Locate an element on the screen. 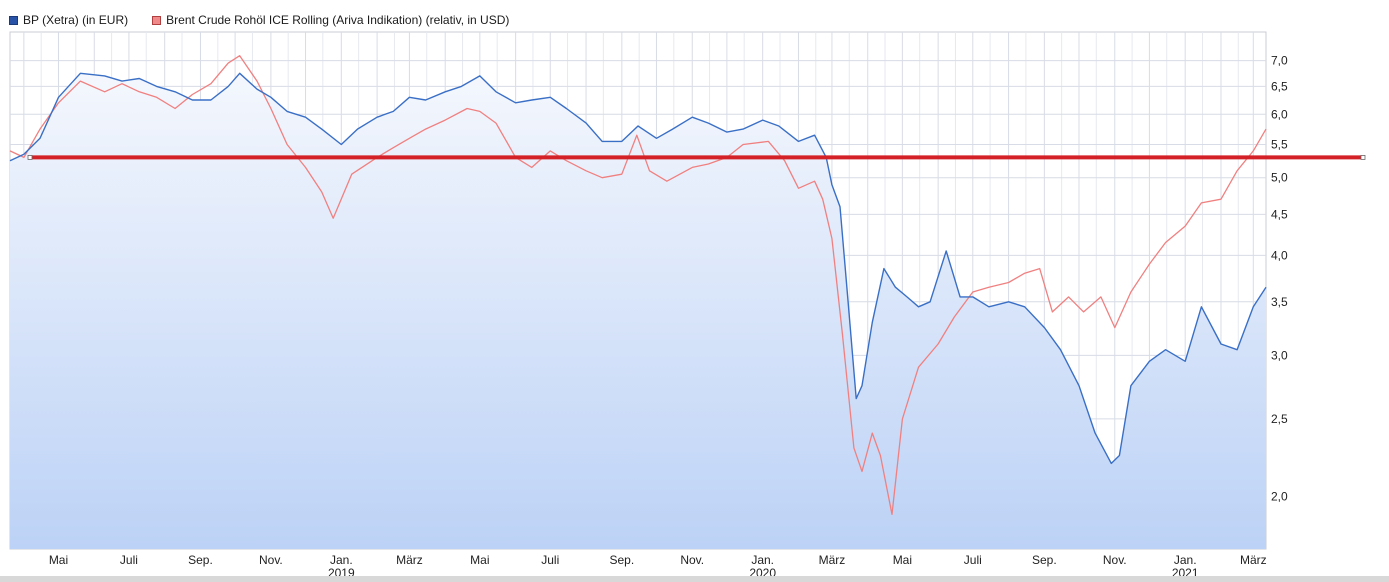 The image size is (1389, 582). legend-swatch-brent is located at coordinates (157, 20).